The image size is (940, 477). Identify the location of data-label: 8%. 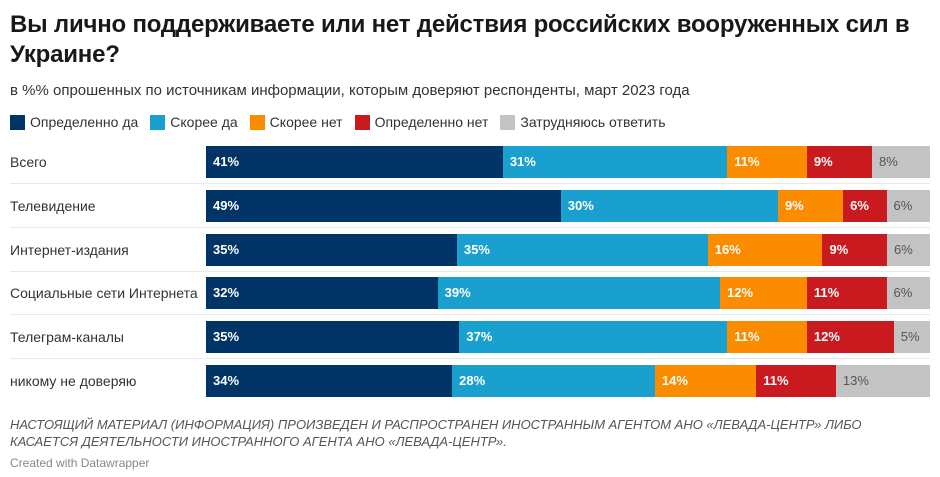
(888, 161).